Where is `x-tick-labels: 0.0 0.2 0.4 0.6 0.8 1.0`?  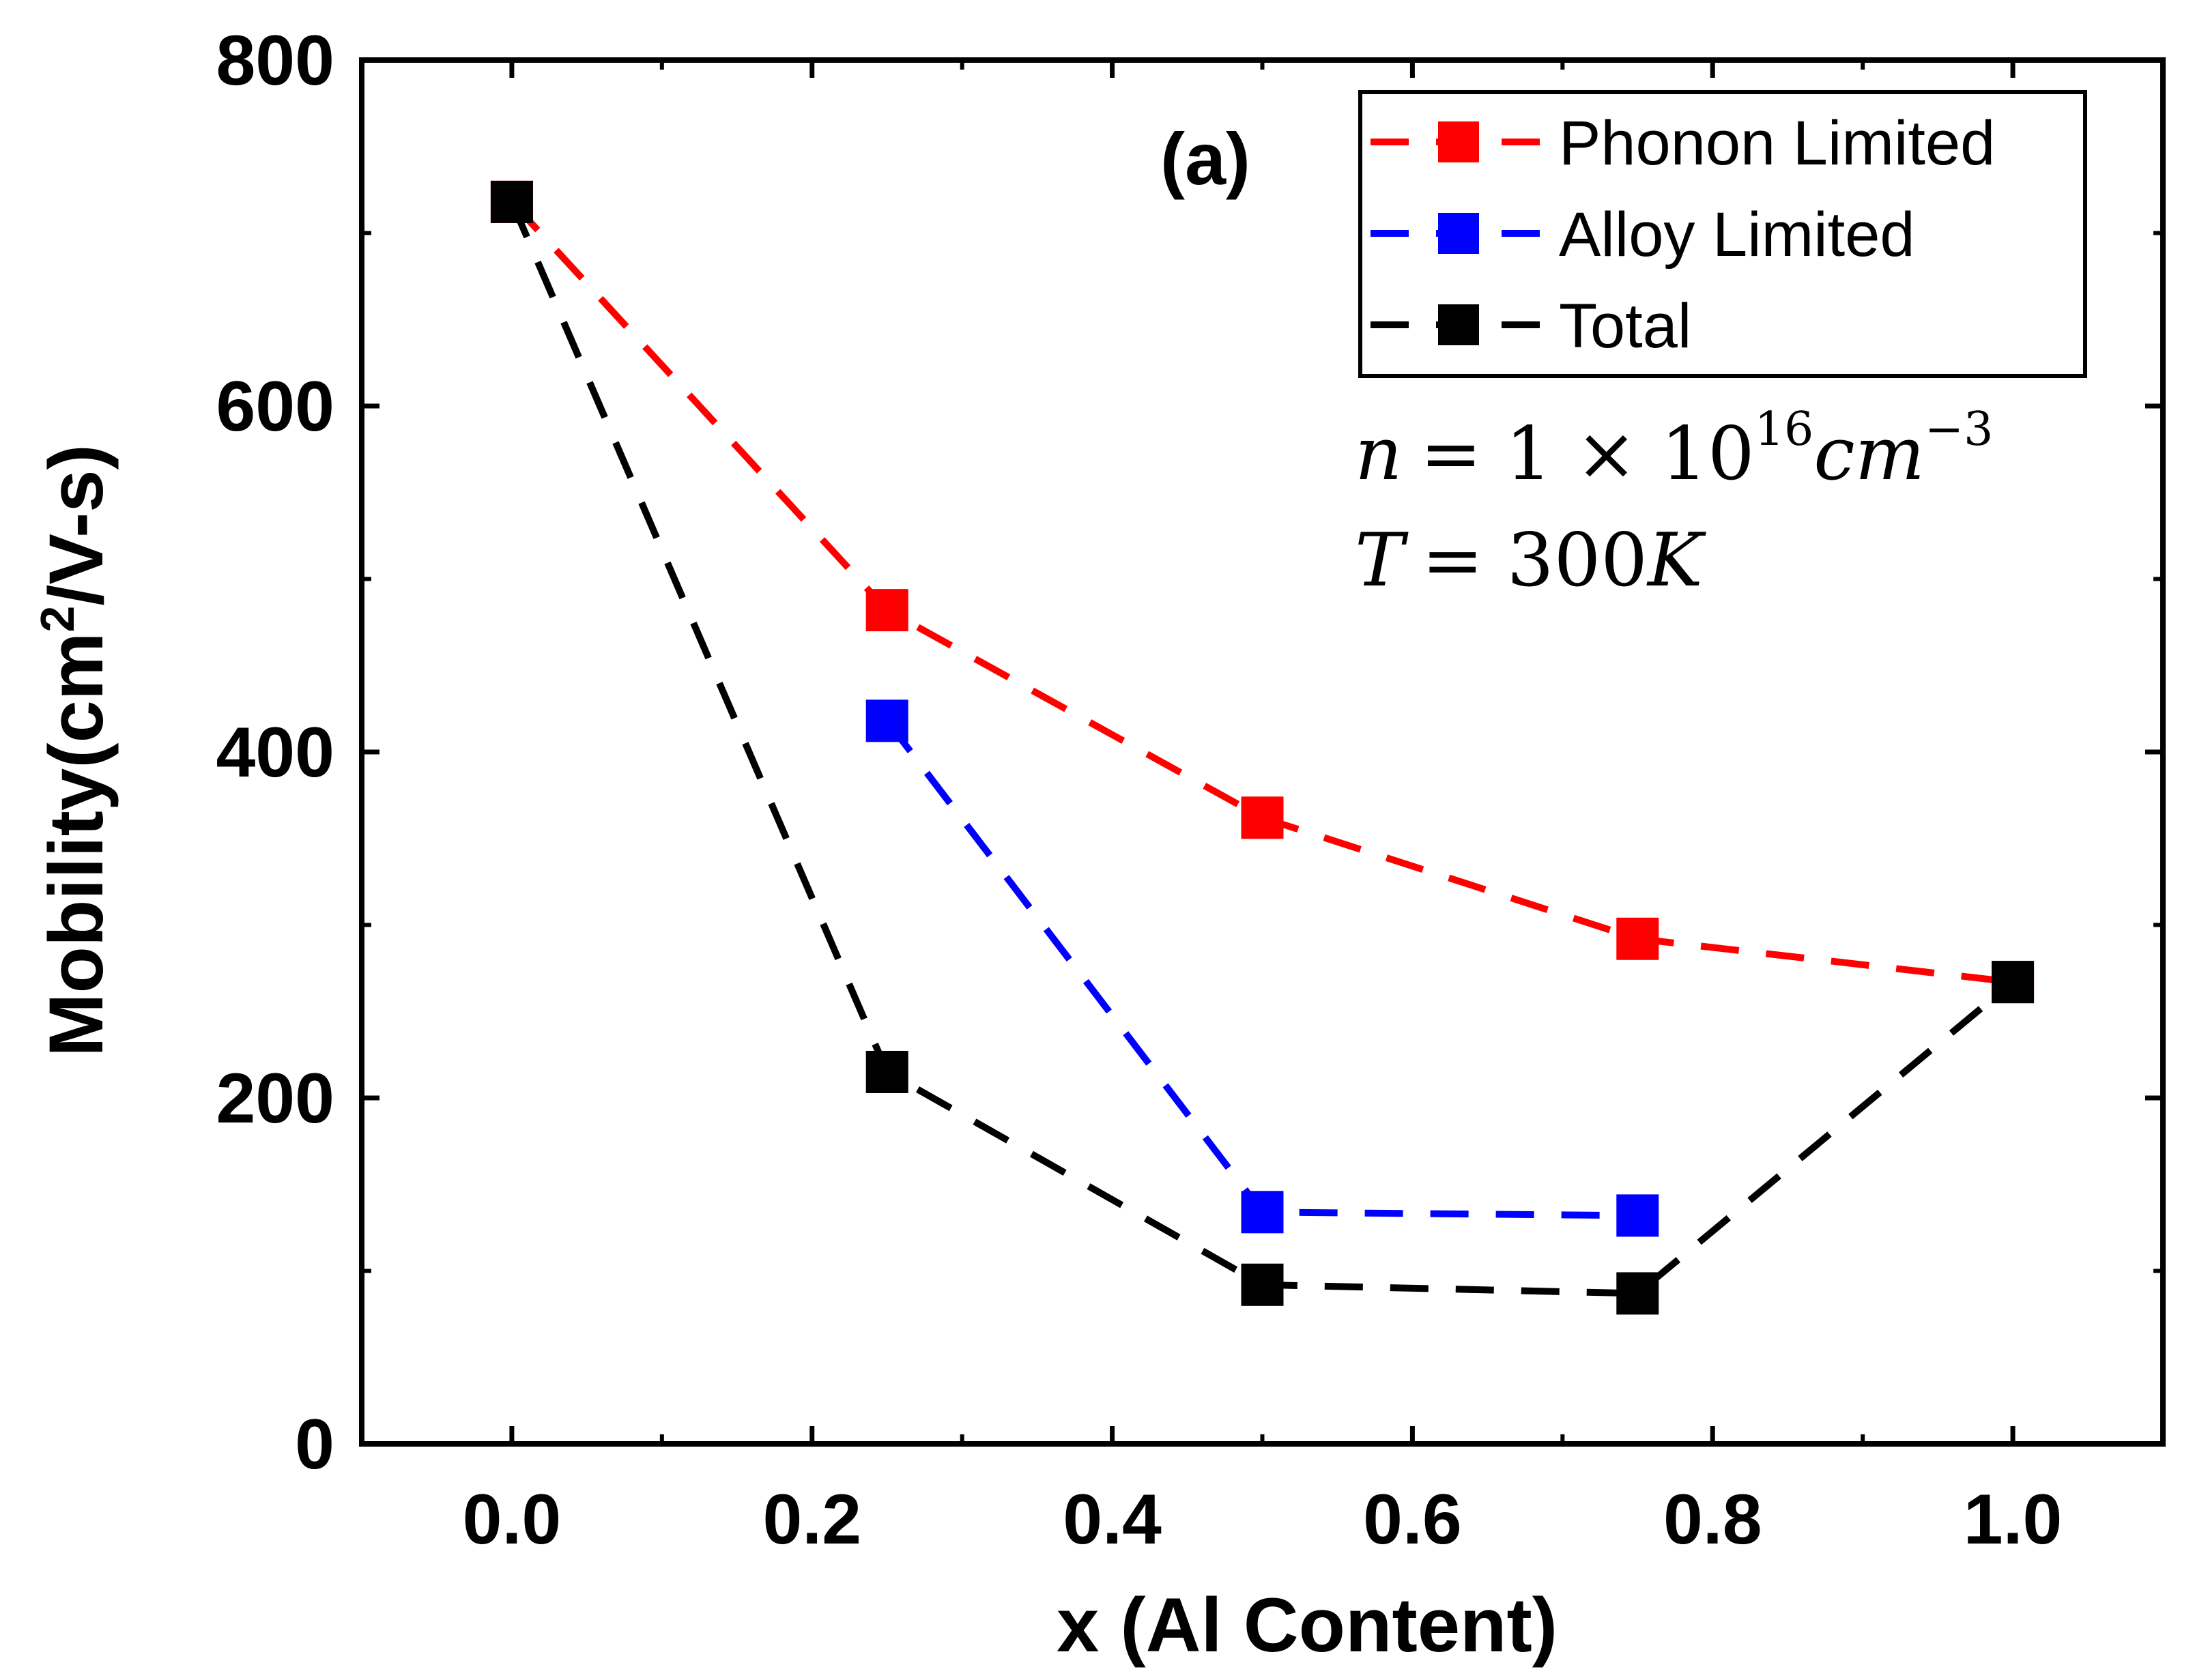 x-tick-labels: 0.0 0.2 0.4 0.6 0.8 1.0 is located at coordinates (1263, 1519).